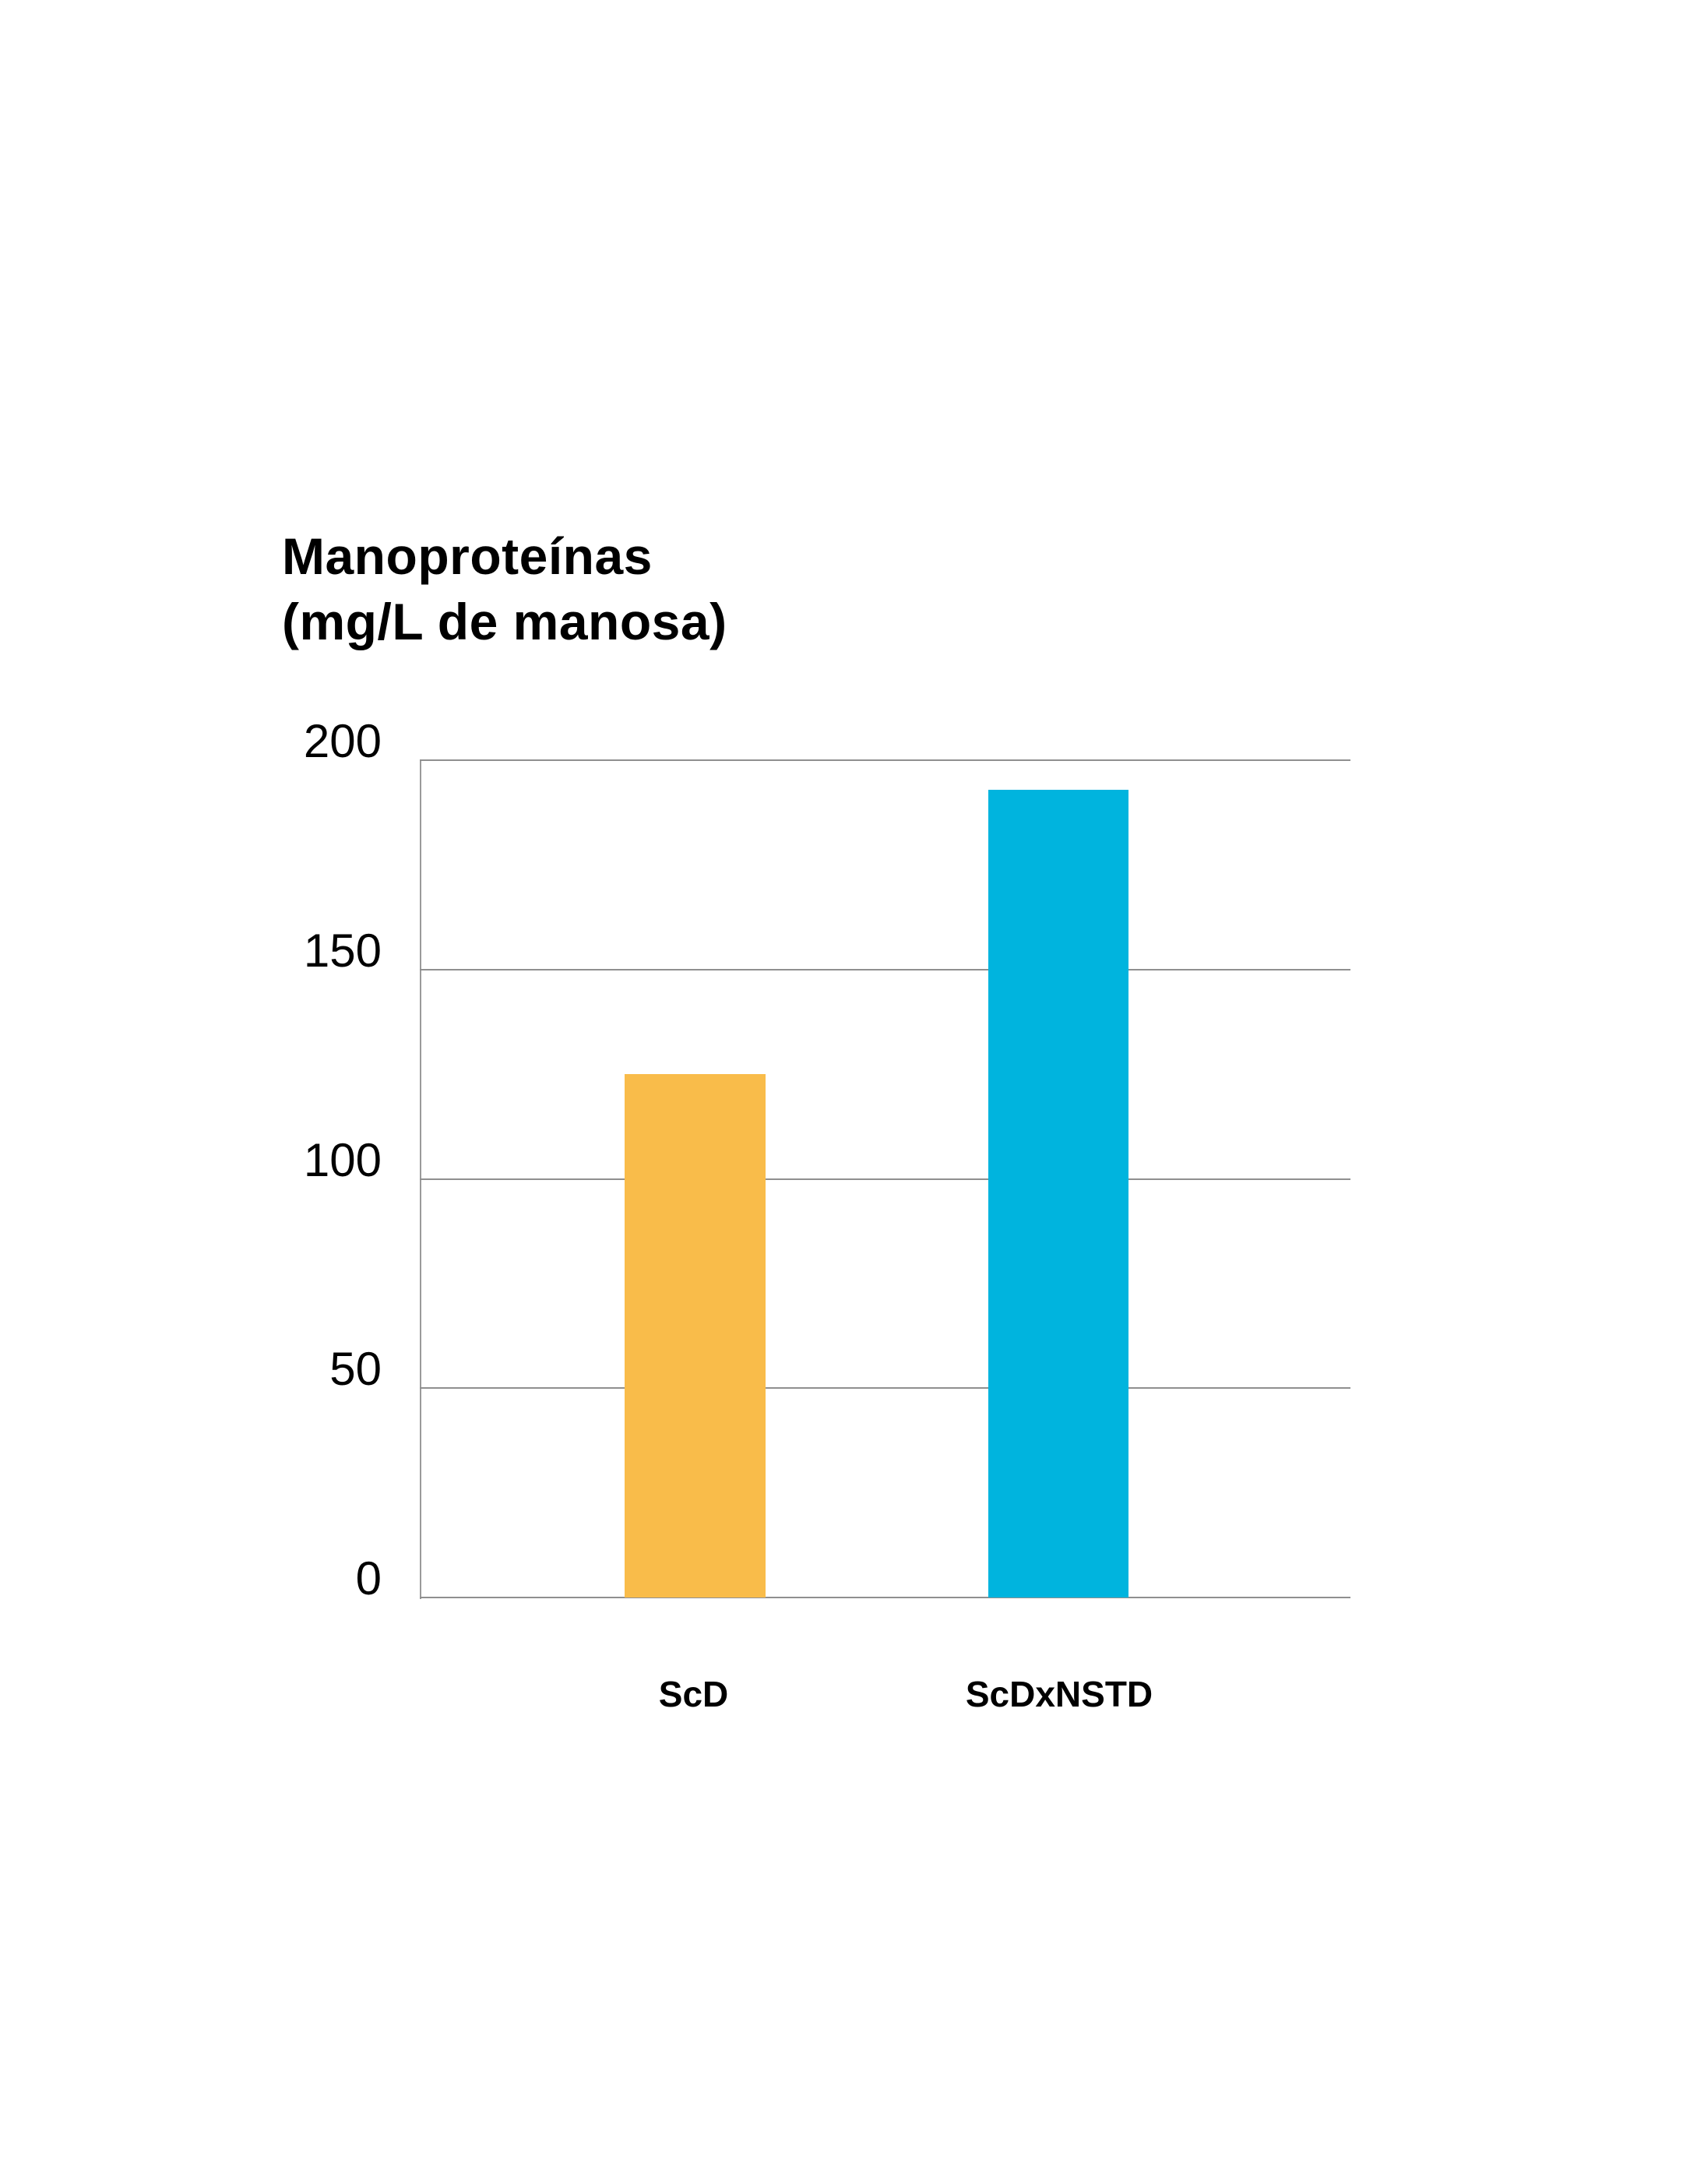 This screenshot has height=2184, width=1683. What do you see at coordinates (504, 589) in the screenshot?
I see `chart-title: Manoproteínas (mg/L de manosa)` at bounding box center [504, 589].